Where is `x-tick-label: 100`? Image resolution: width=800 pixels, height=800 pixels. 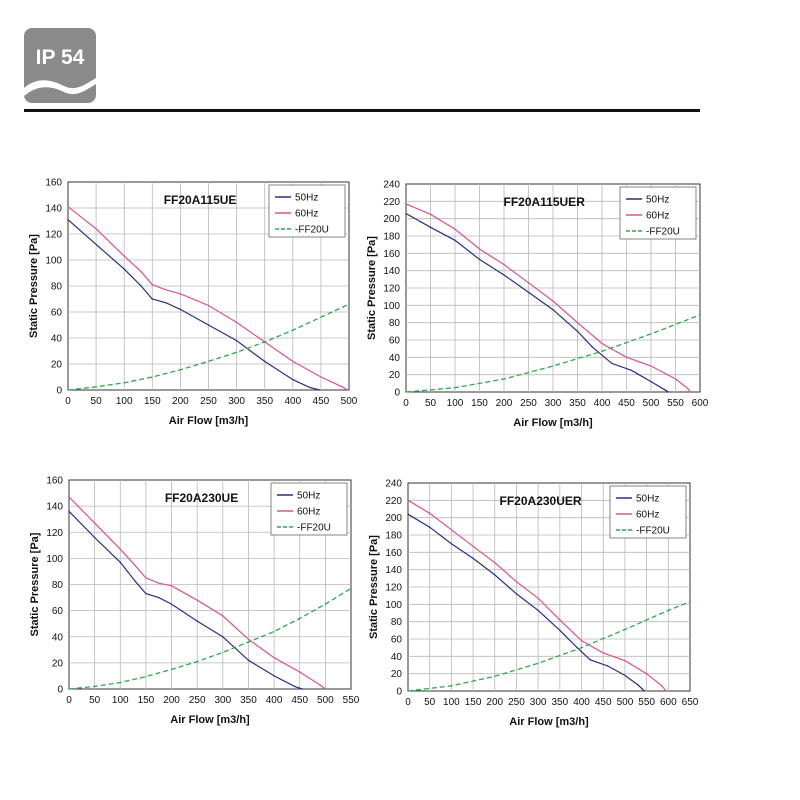 x-tick-label: 100 is located at coordinates (120, 700).